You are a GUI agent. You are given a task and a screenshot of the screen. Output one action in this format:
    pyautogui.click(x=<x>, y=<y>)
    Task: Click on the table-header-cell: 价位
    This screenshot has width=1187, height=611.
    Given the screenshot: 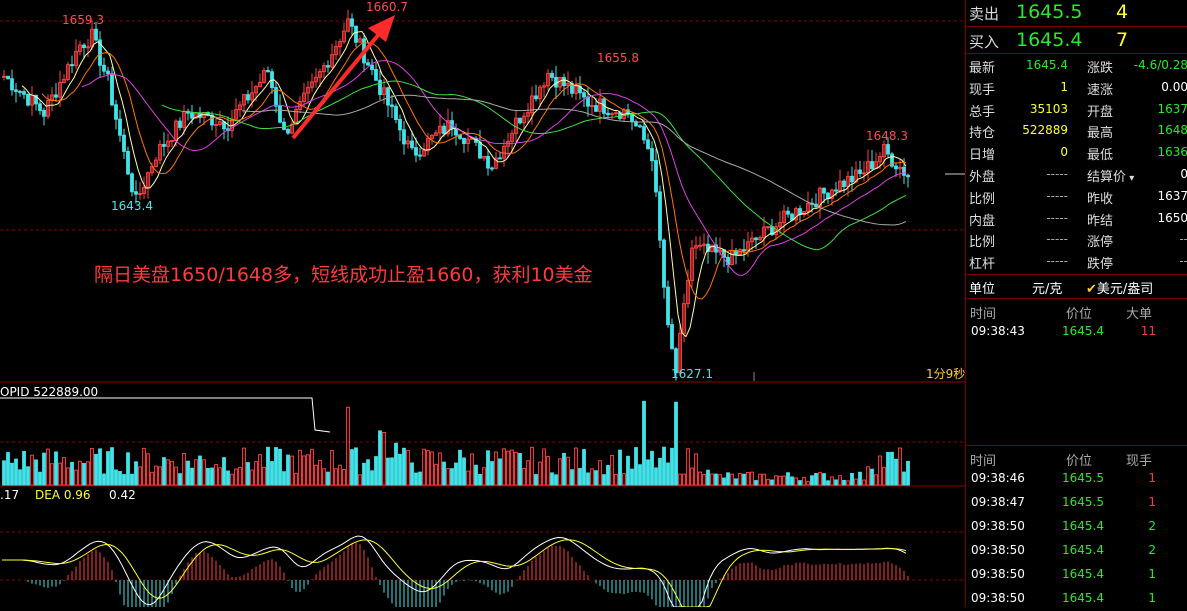 What is the action you would take?
    pyautogui.click(x=1079, y=461)
    